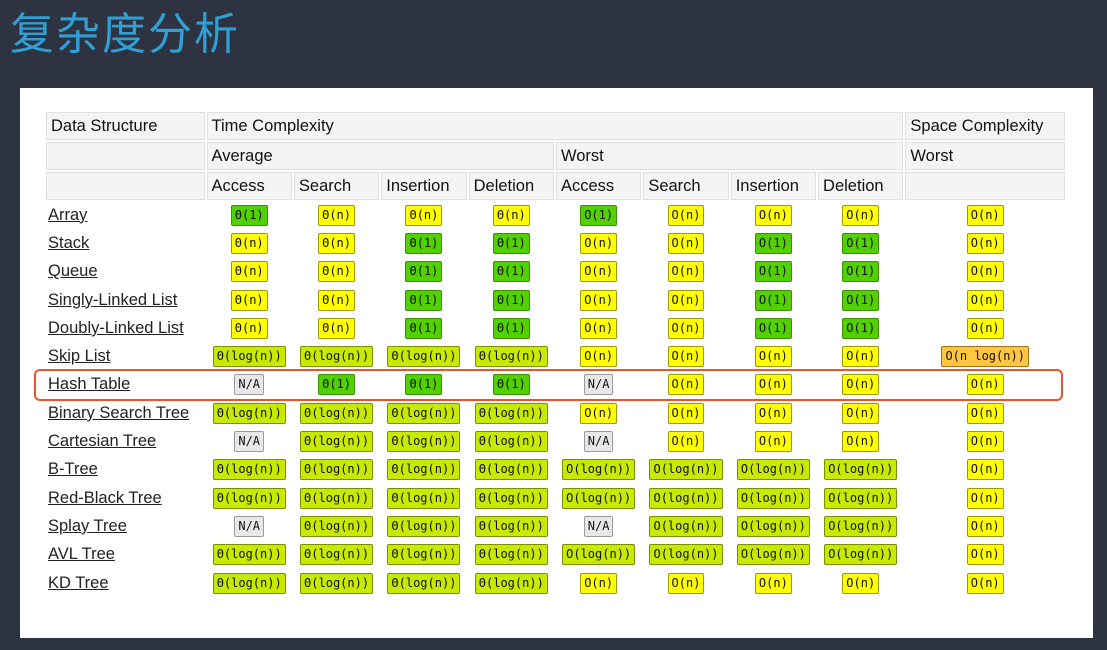  Describe the element at coordinates (68, 214) in the screenshot. I see `data-structure-link: Array` at that location.